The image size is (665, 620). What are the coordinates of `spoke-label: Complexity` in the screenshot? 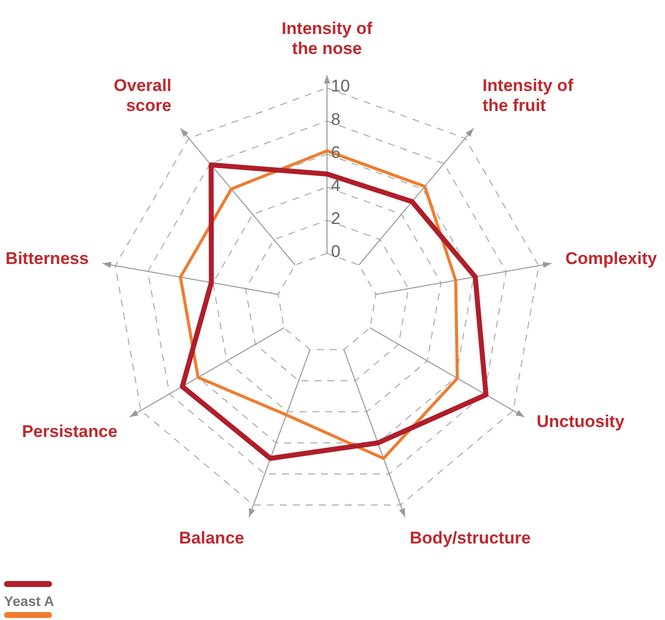 It's located at (611, 258).